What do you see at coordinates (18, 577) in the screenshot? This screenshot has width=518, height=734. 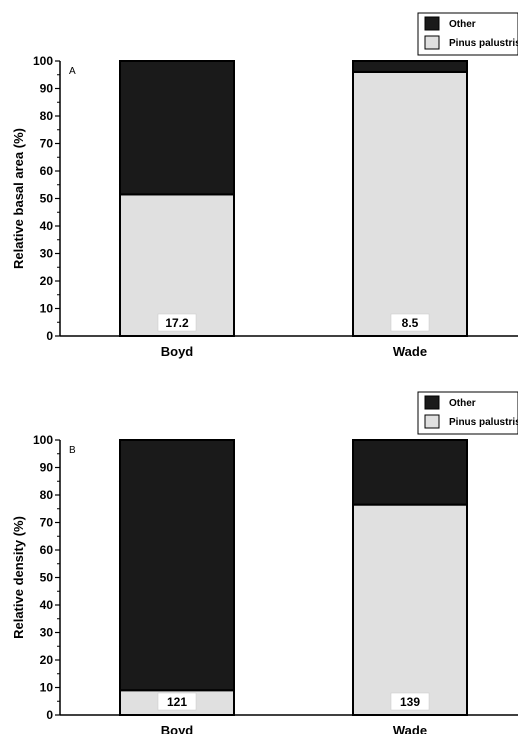 I see `y-axis-label: Relative density (%)` at bounding box center [18, 577].